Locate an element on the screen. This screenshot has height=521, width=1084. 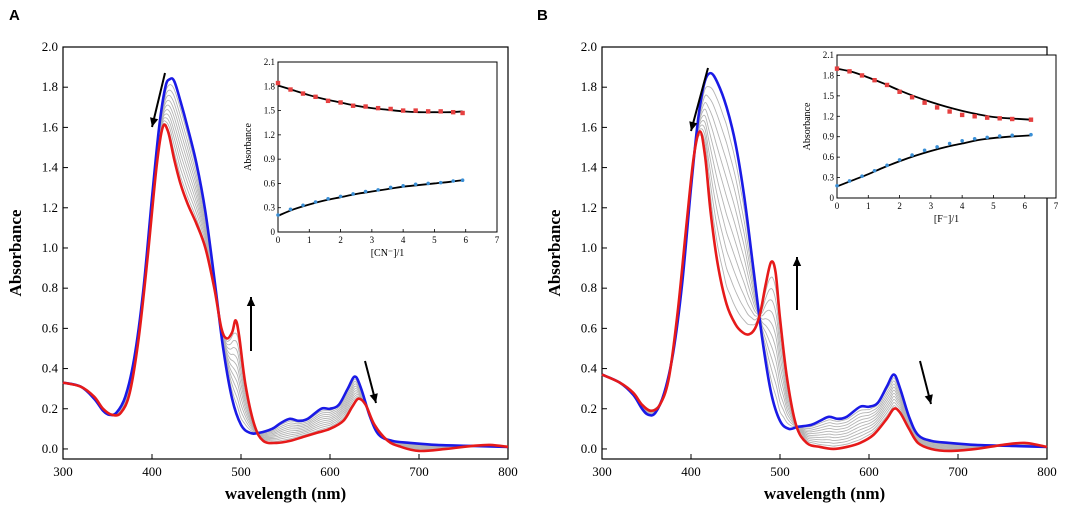
y-tick-label: 0.8 is located at coordinates (589, 287).